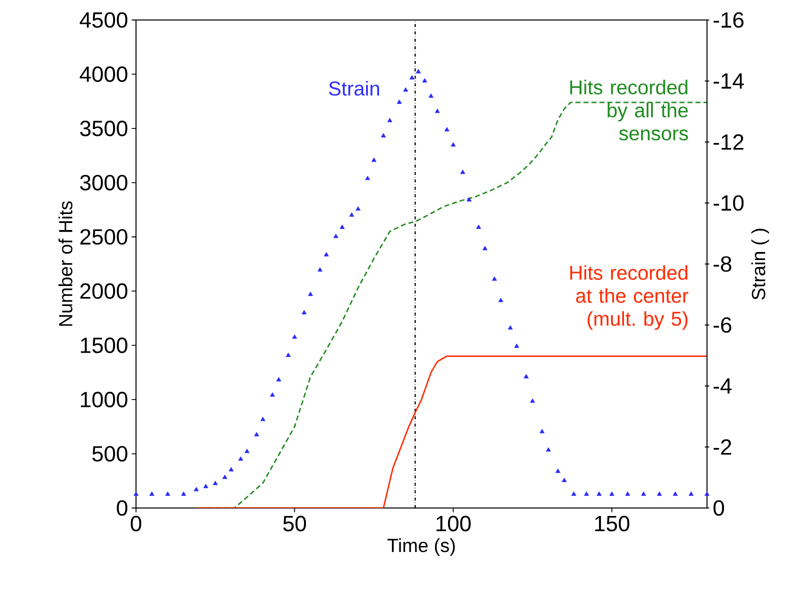  I want to click on y2-tick-label: -12, so click(729, 142).